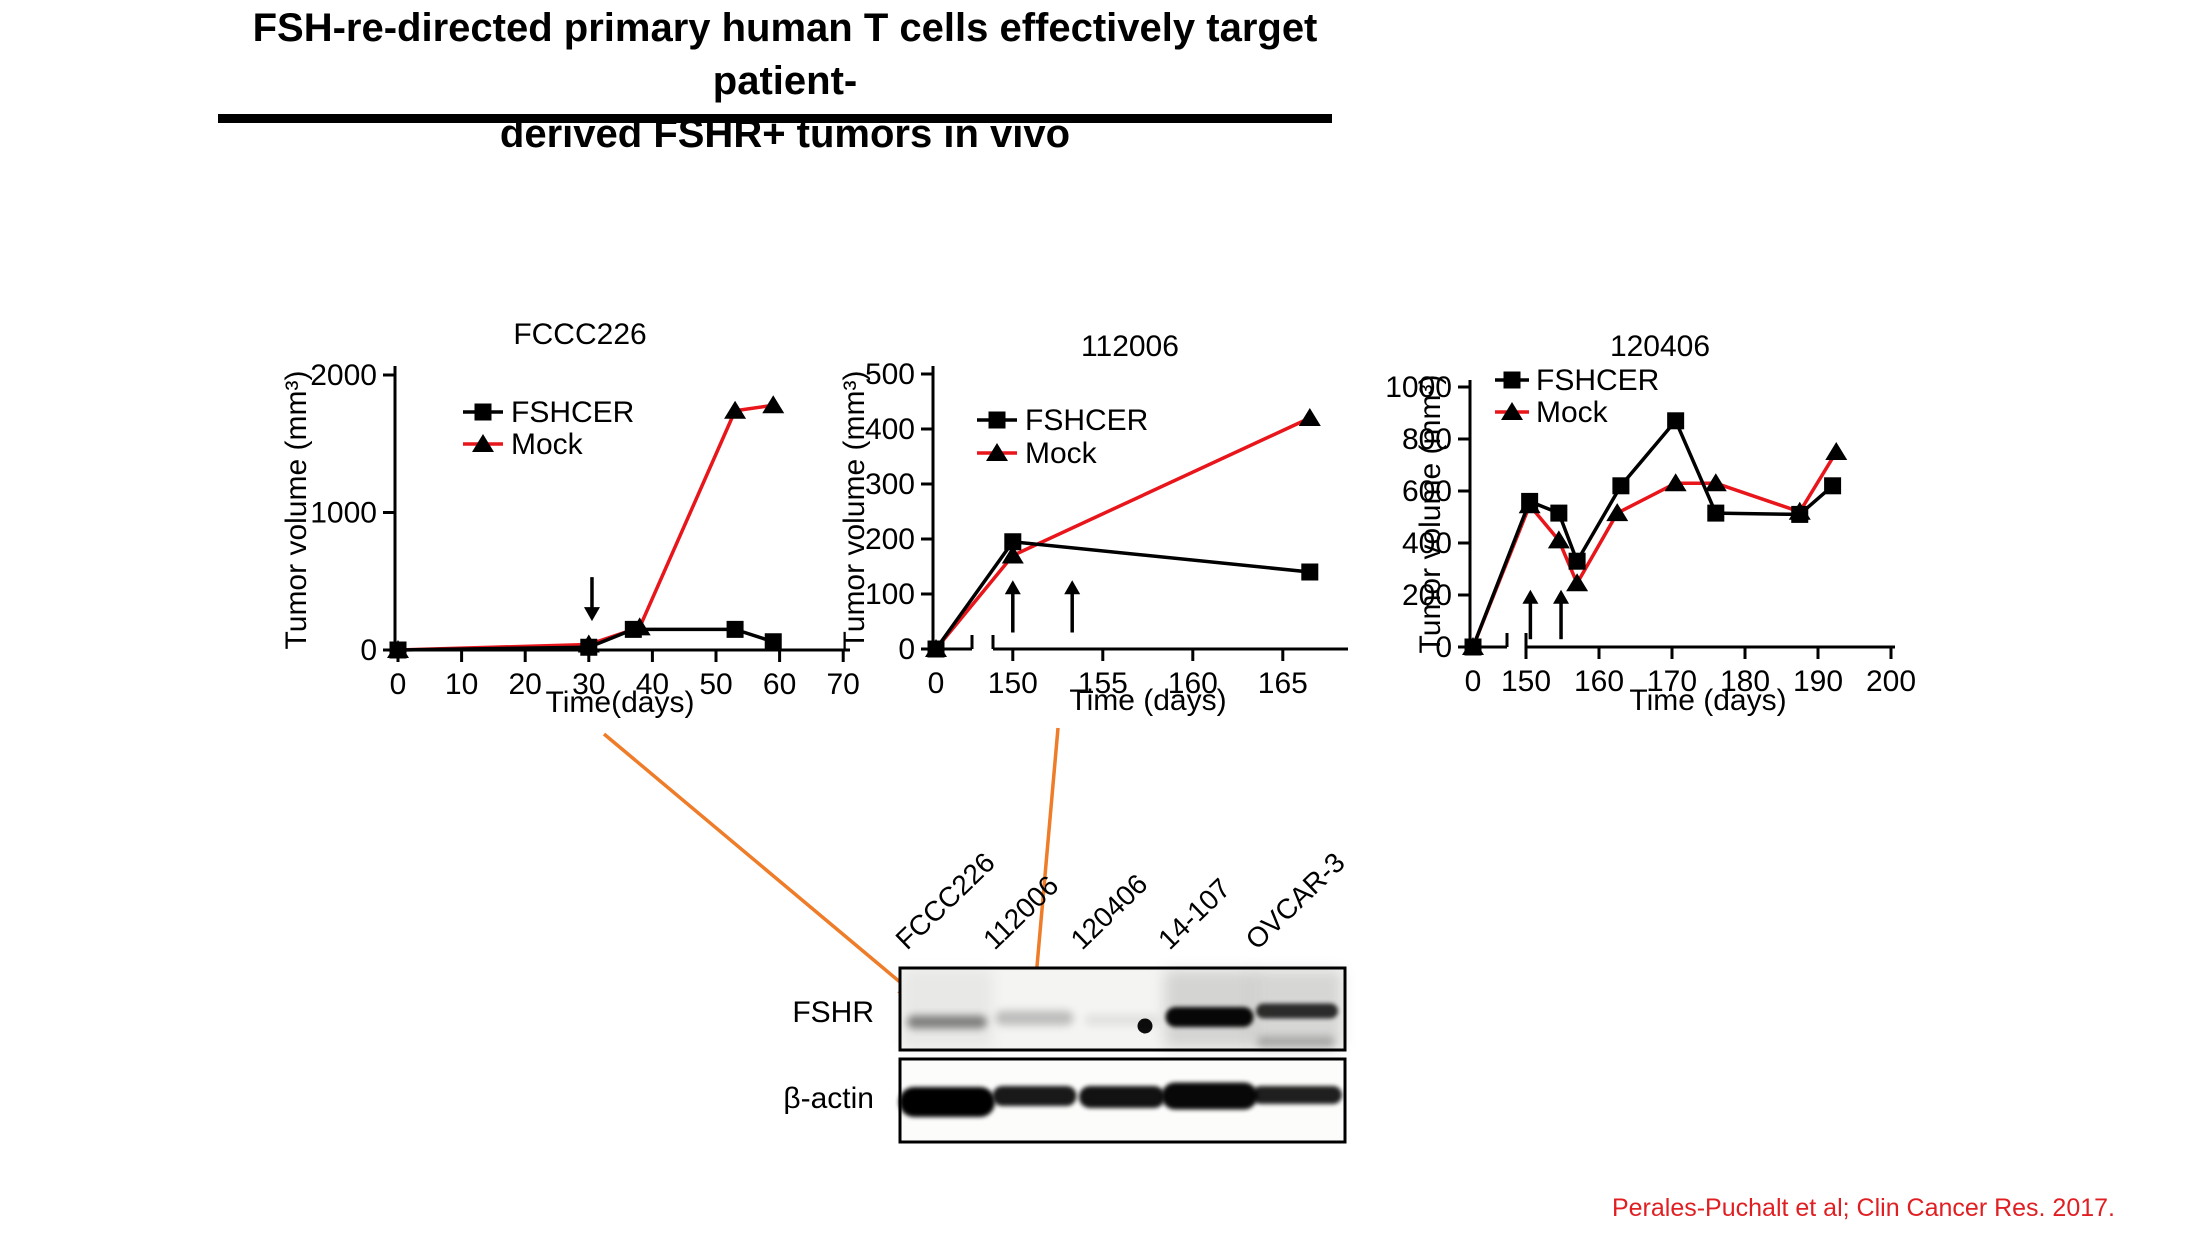  I want to click on lane-label: 120406, so click(1109, 911).